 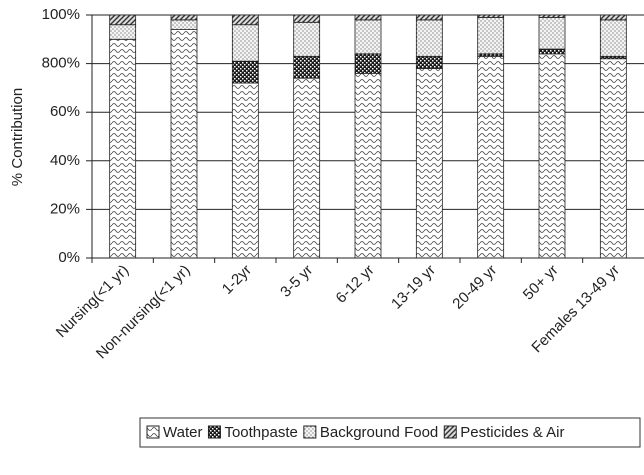 I want to click on x-tick-label: 3-5 yr, so click(x=296, y=281).